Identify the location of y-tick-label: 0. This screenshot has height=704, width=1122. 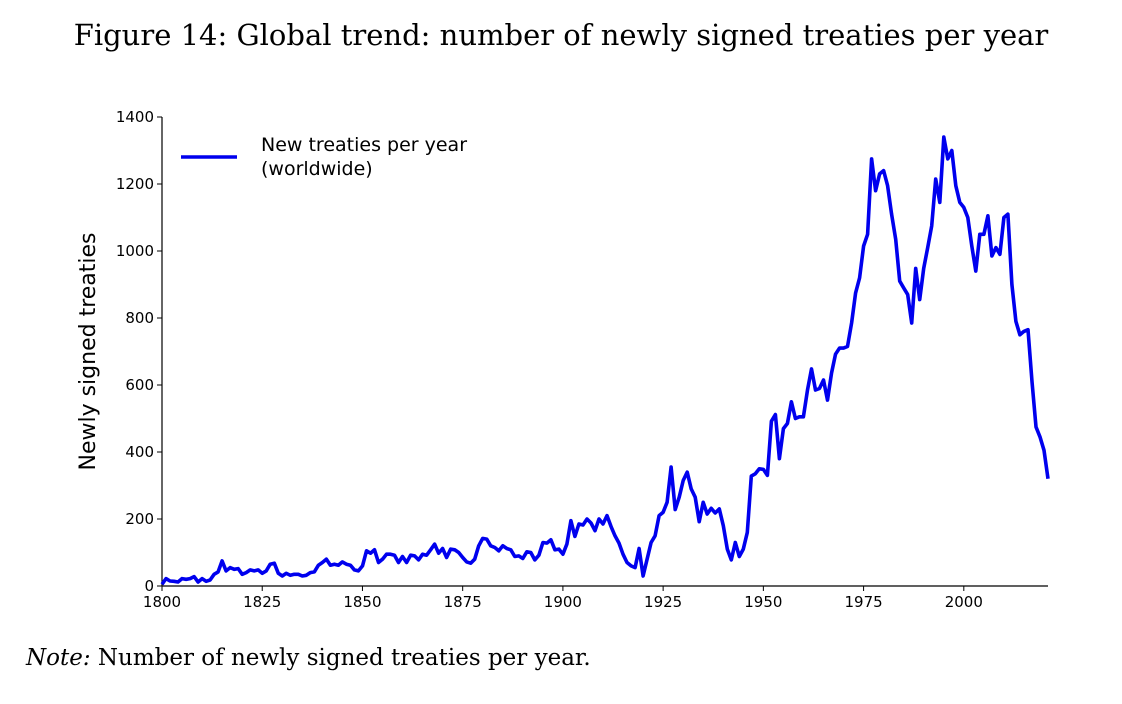
(149, 586).